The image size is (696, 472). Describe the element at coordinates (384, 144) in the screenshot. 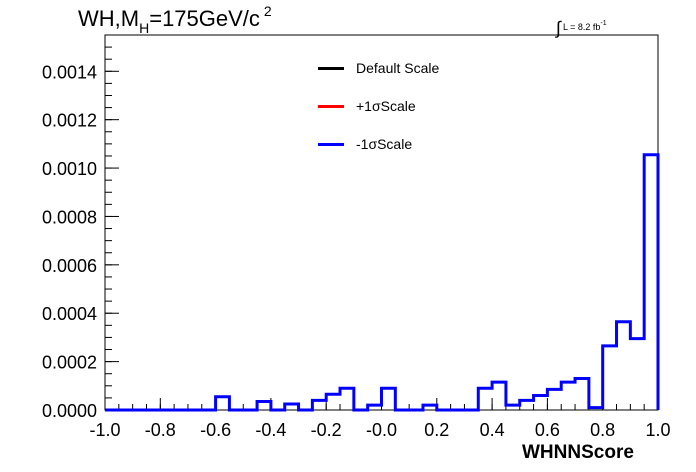

I see `legend-label: -1σScale` at that location.